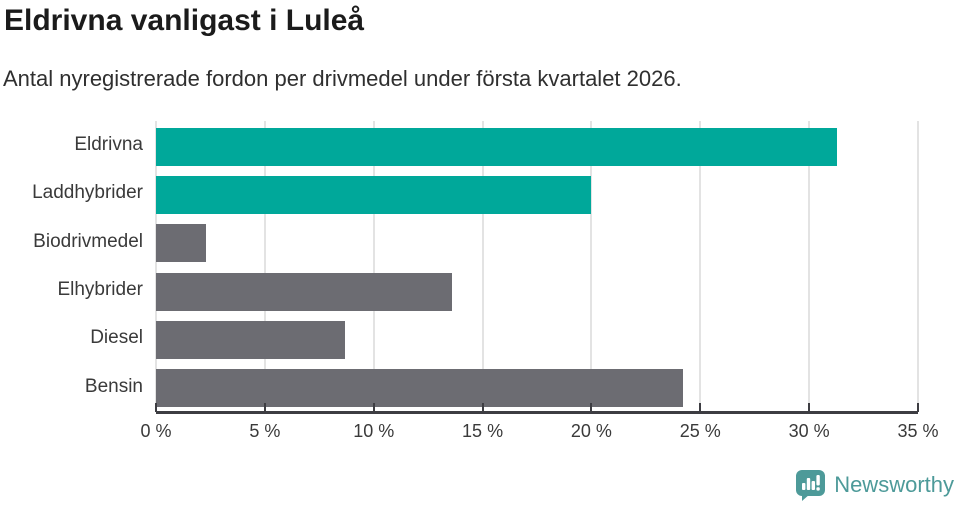 Image resolution: width=960 pixels, height=505 pixels. I want to click on axis-tick-label: 25 %, so click(700, 431).